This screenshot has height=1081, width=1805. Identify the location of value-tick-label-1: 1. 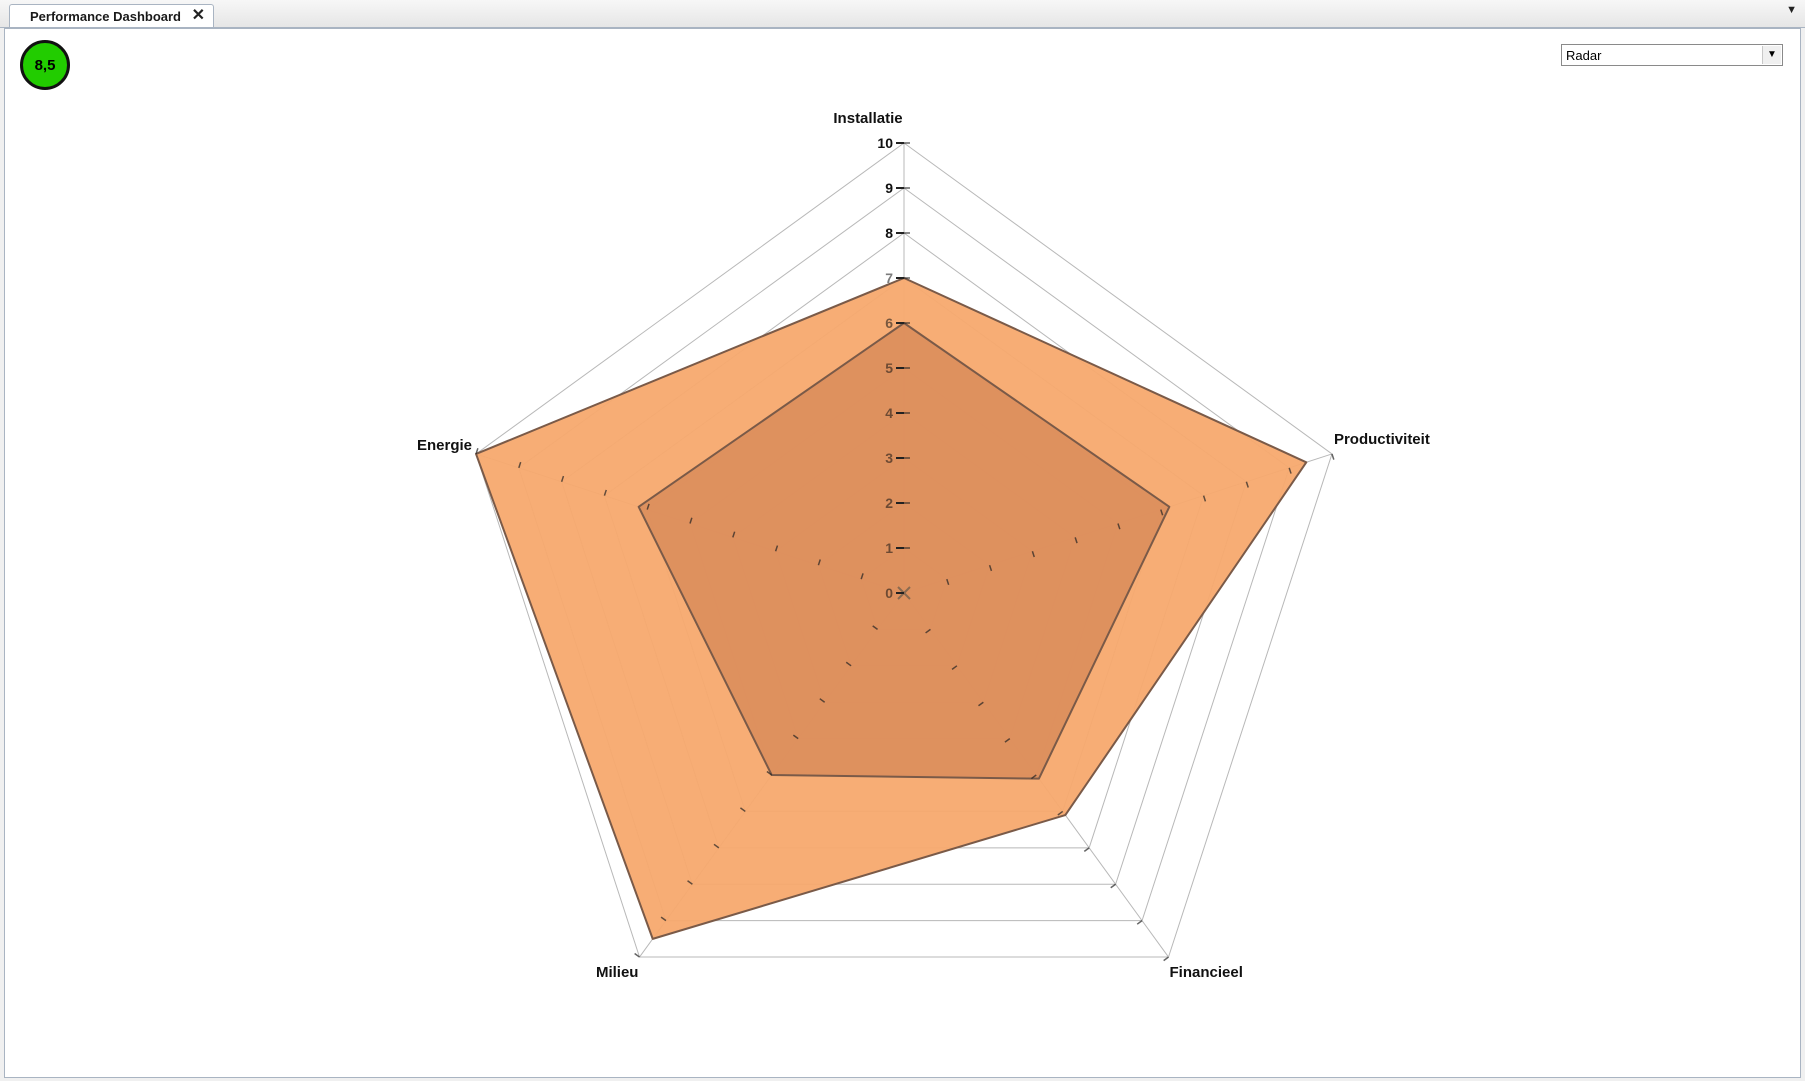
(889, 548).